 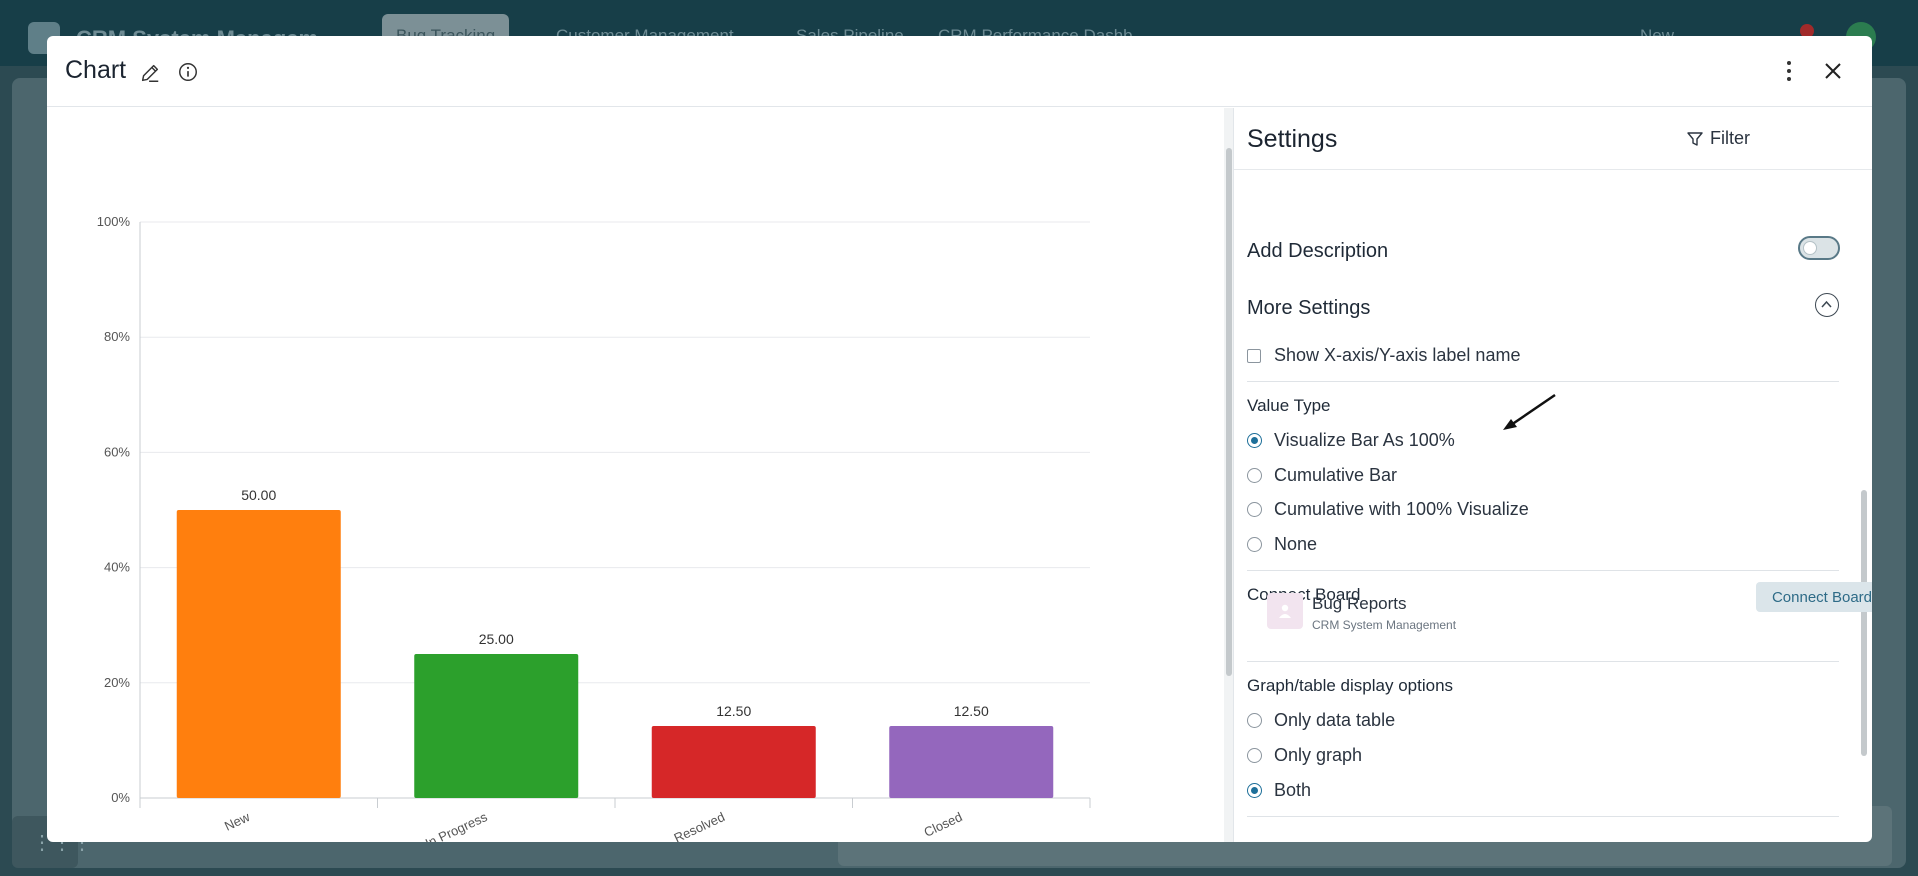 What do you see at coordinates (150, 73) in the screenshot?
I see `pencil-icon` at bounding box center [150, 73].